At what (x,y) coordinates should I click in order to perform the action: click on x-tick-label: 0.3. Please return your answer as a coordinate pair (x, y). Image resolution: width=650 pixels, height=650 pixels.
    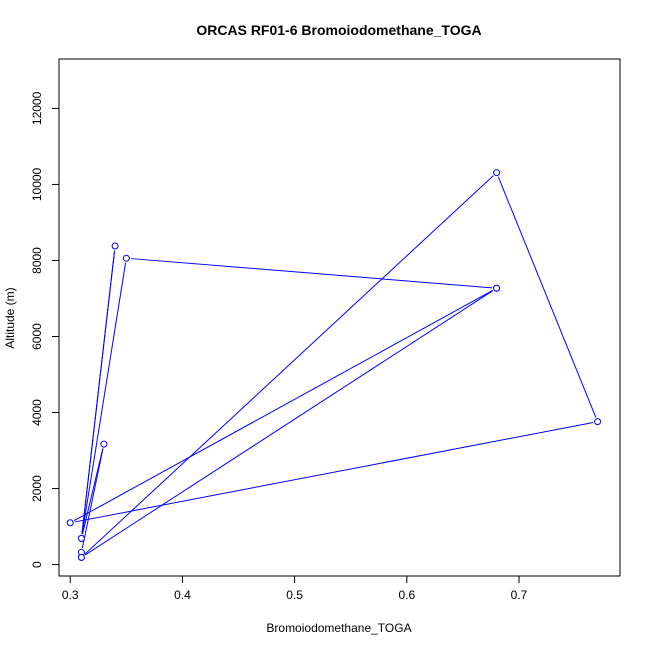
    Looking at the image, I should click on (70, 595).